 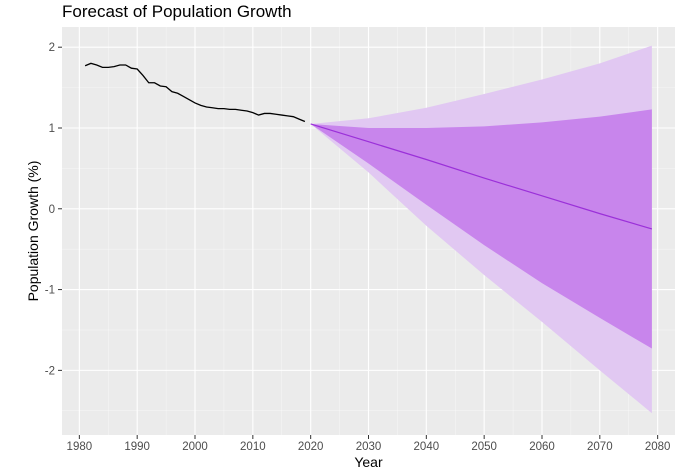 What do you see at coordinates (481, 176) in the screenshot?
I see `forecast-mean-line` at bounding box center [481, 176].